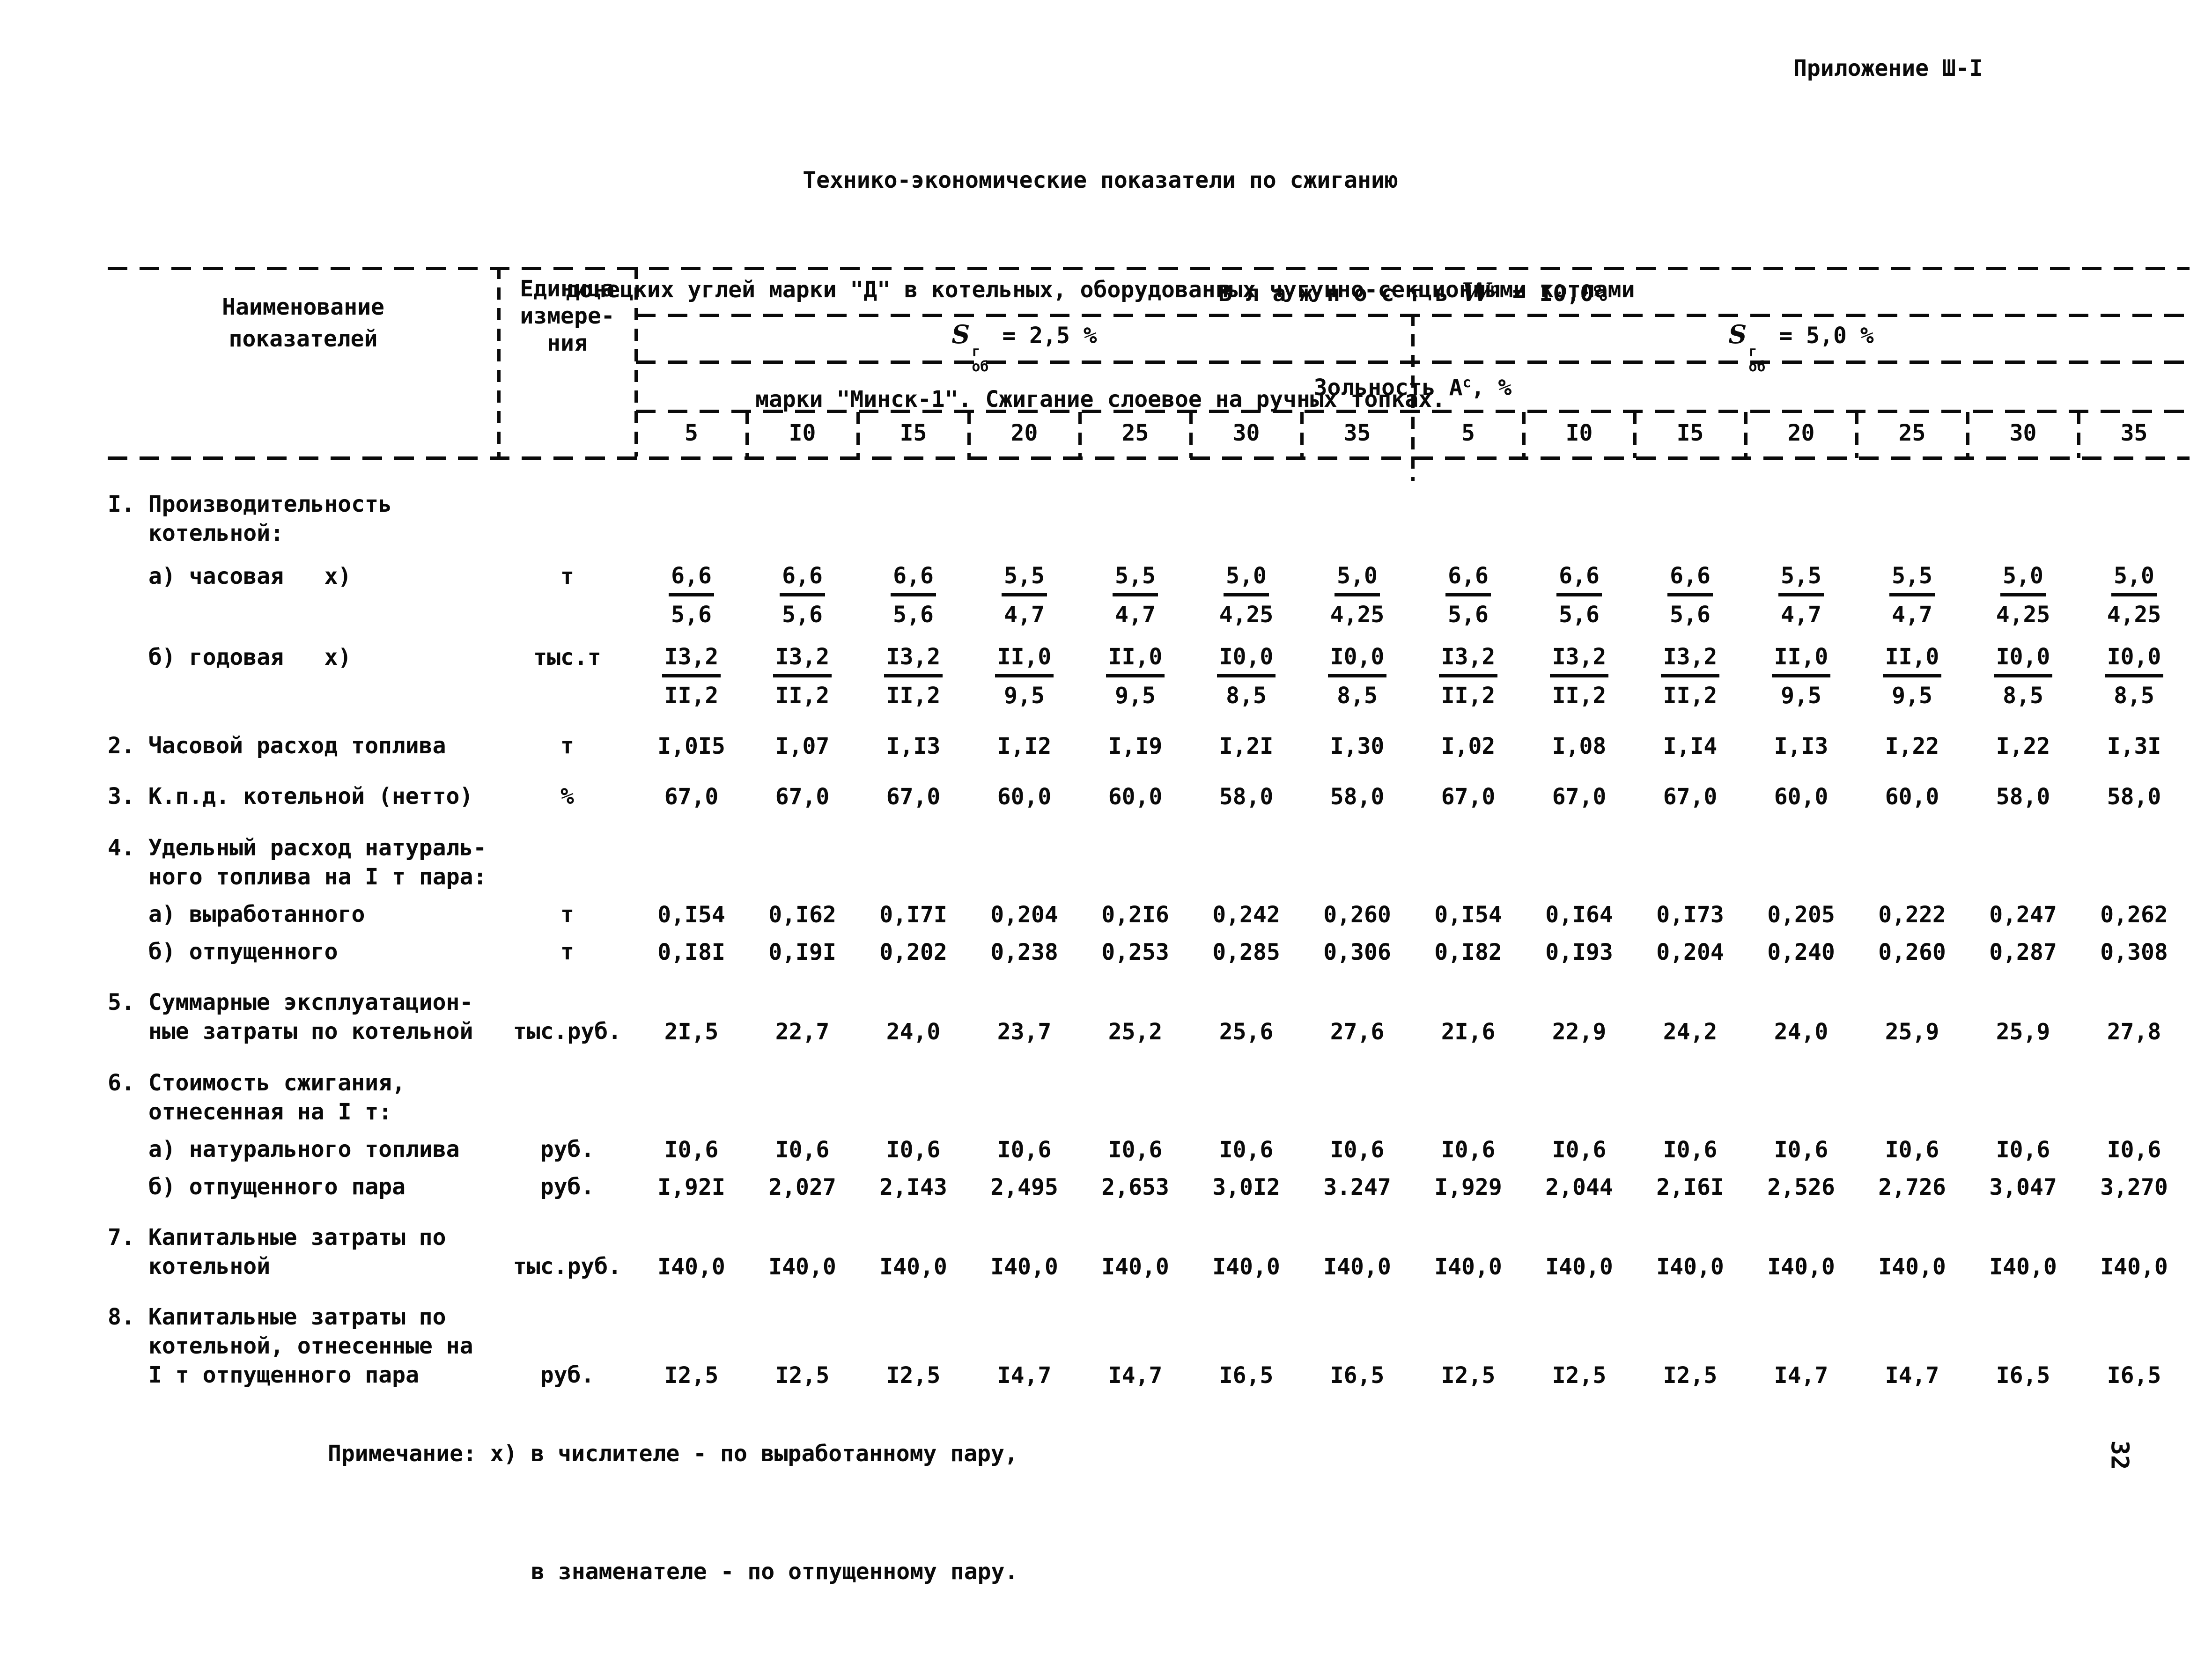 This screenshot has width=2212, height=1670. What do you see at coordinates (1136, 677) in the screenshot?
I see `cell-value: II,0 9,5` at bounding box center [1136, 677].